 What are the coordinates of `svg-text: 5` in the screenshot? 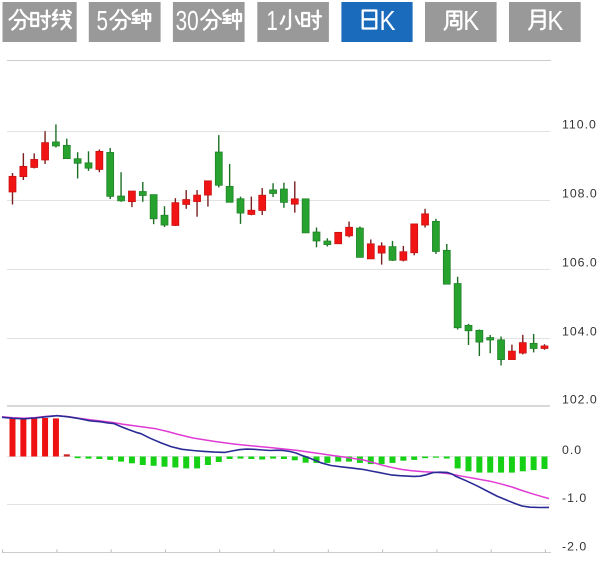 It's located at (103, 20).